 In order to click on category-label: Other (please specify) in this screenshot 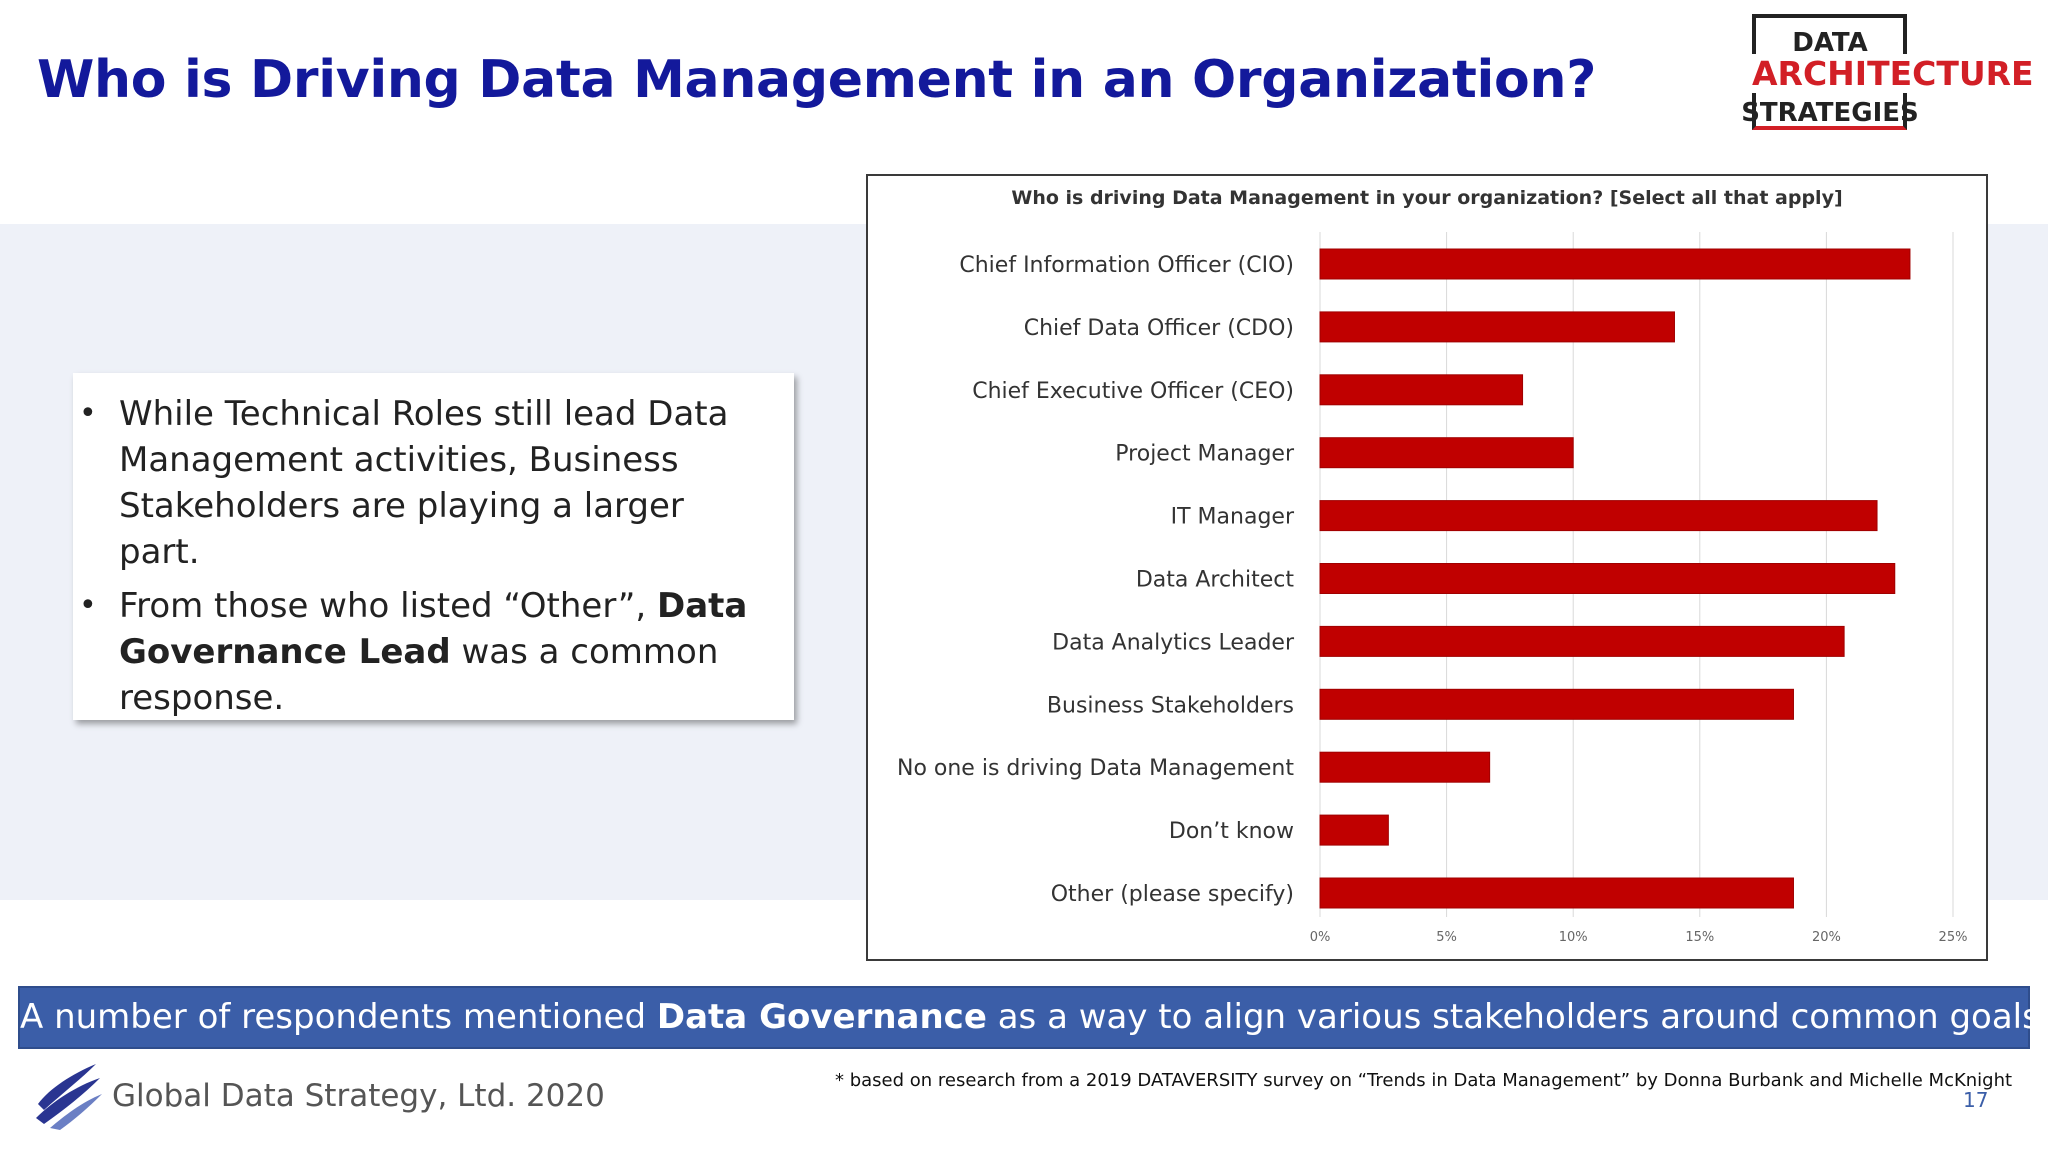, I will do `click(1172, 894)`.